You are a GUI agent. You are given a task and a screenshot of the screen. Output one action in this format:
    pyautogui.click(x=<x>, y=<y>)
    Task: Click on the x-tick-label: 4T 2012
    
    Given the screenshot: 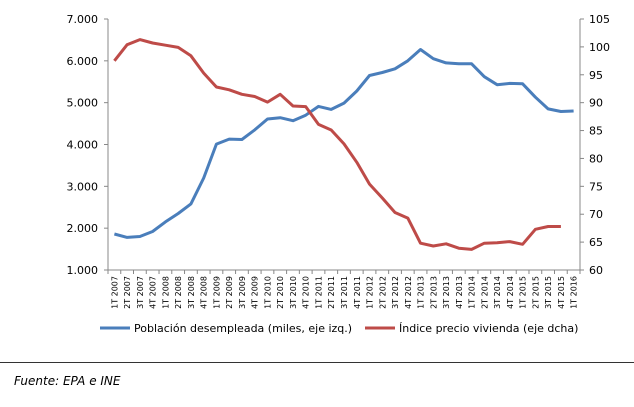 What is the action you would take?
    pyautogui.click(x=408, y=292)
    